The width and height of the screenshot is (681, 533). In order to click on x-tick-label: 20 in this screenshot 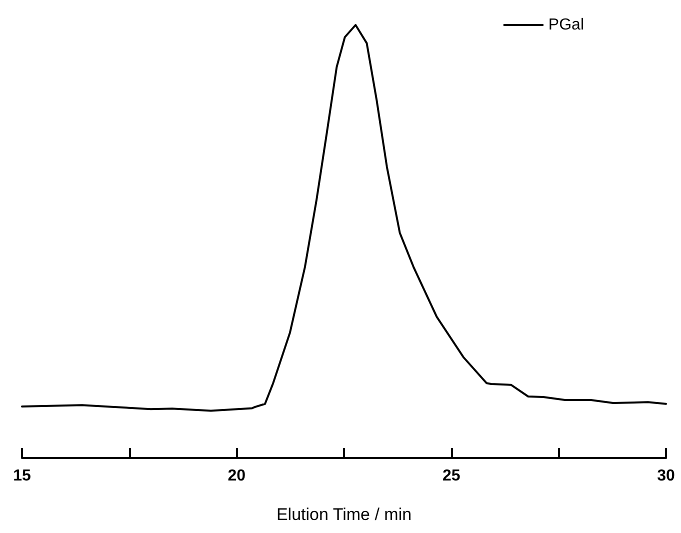, I will do `click(237, 476)`.